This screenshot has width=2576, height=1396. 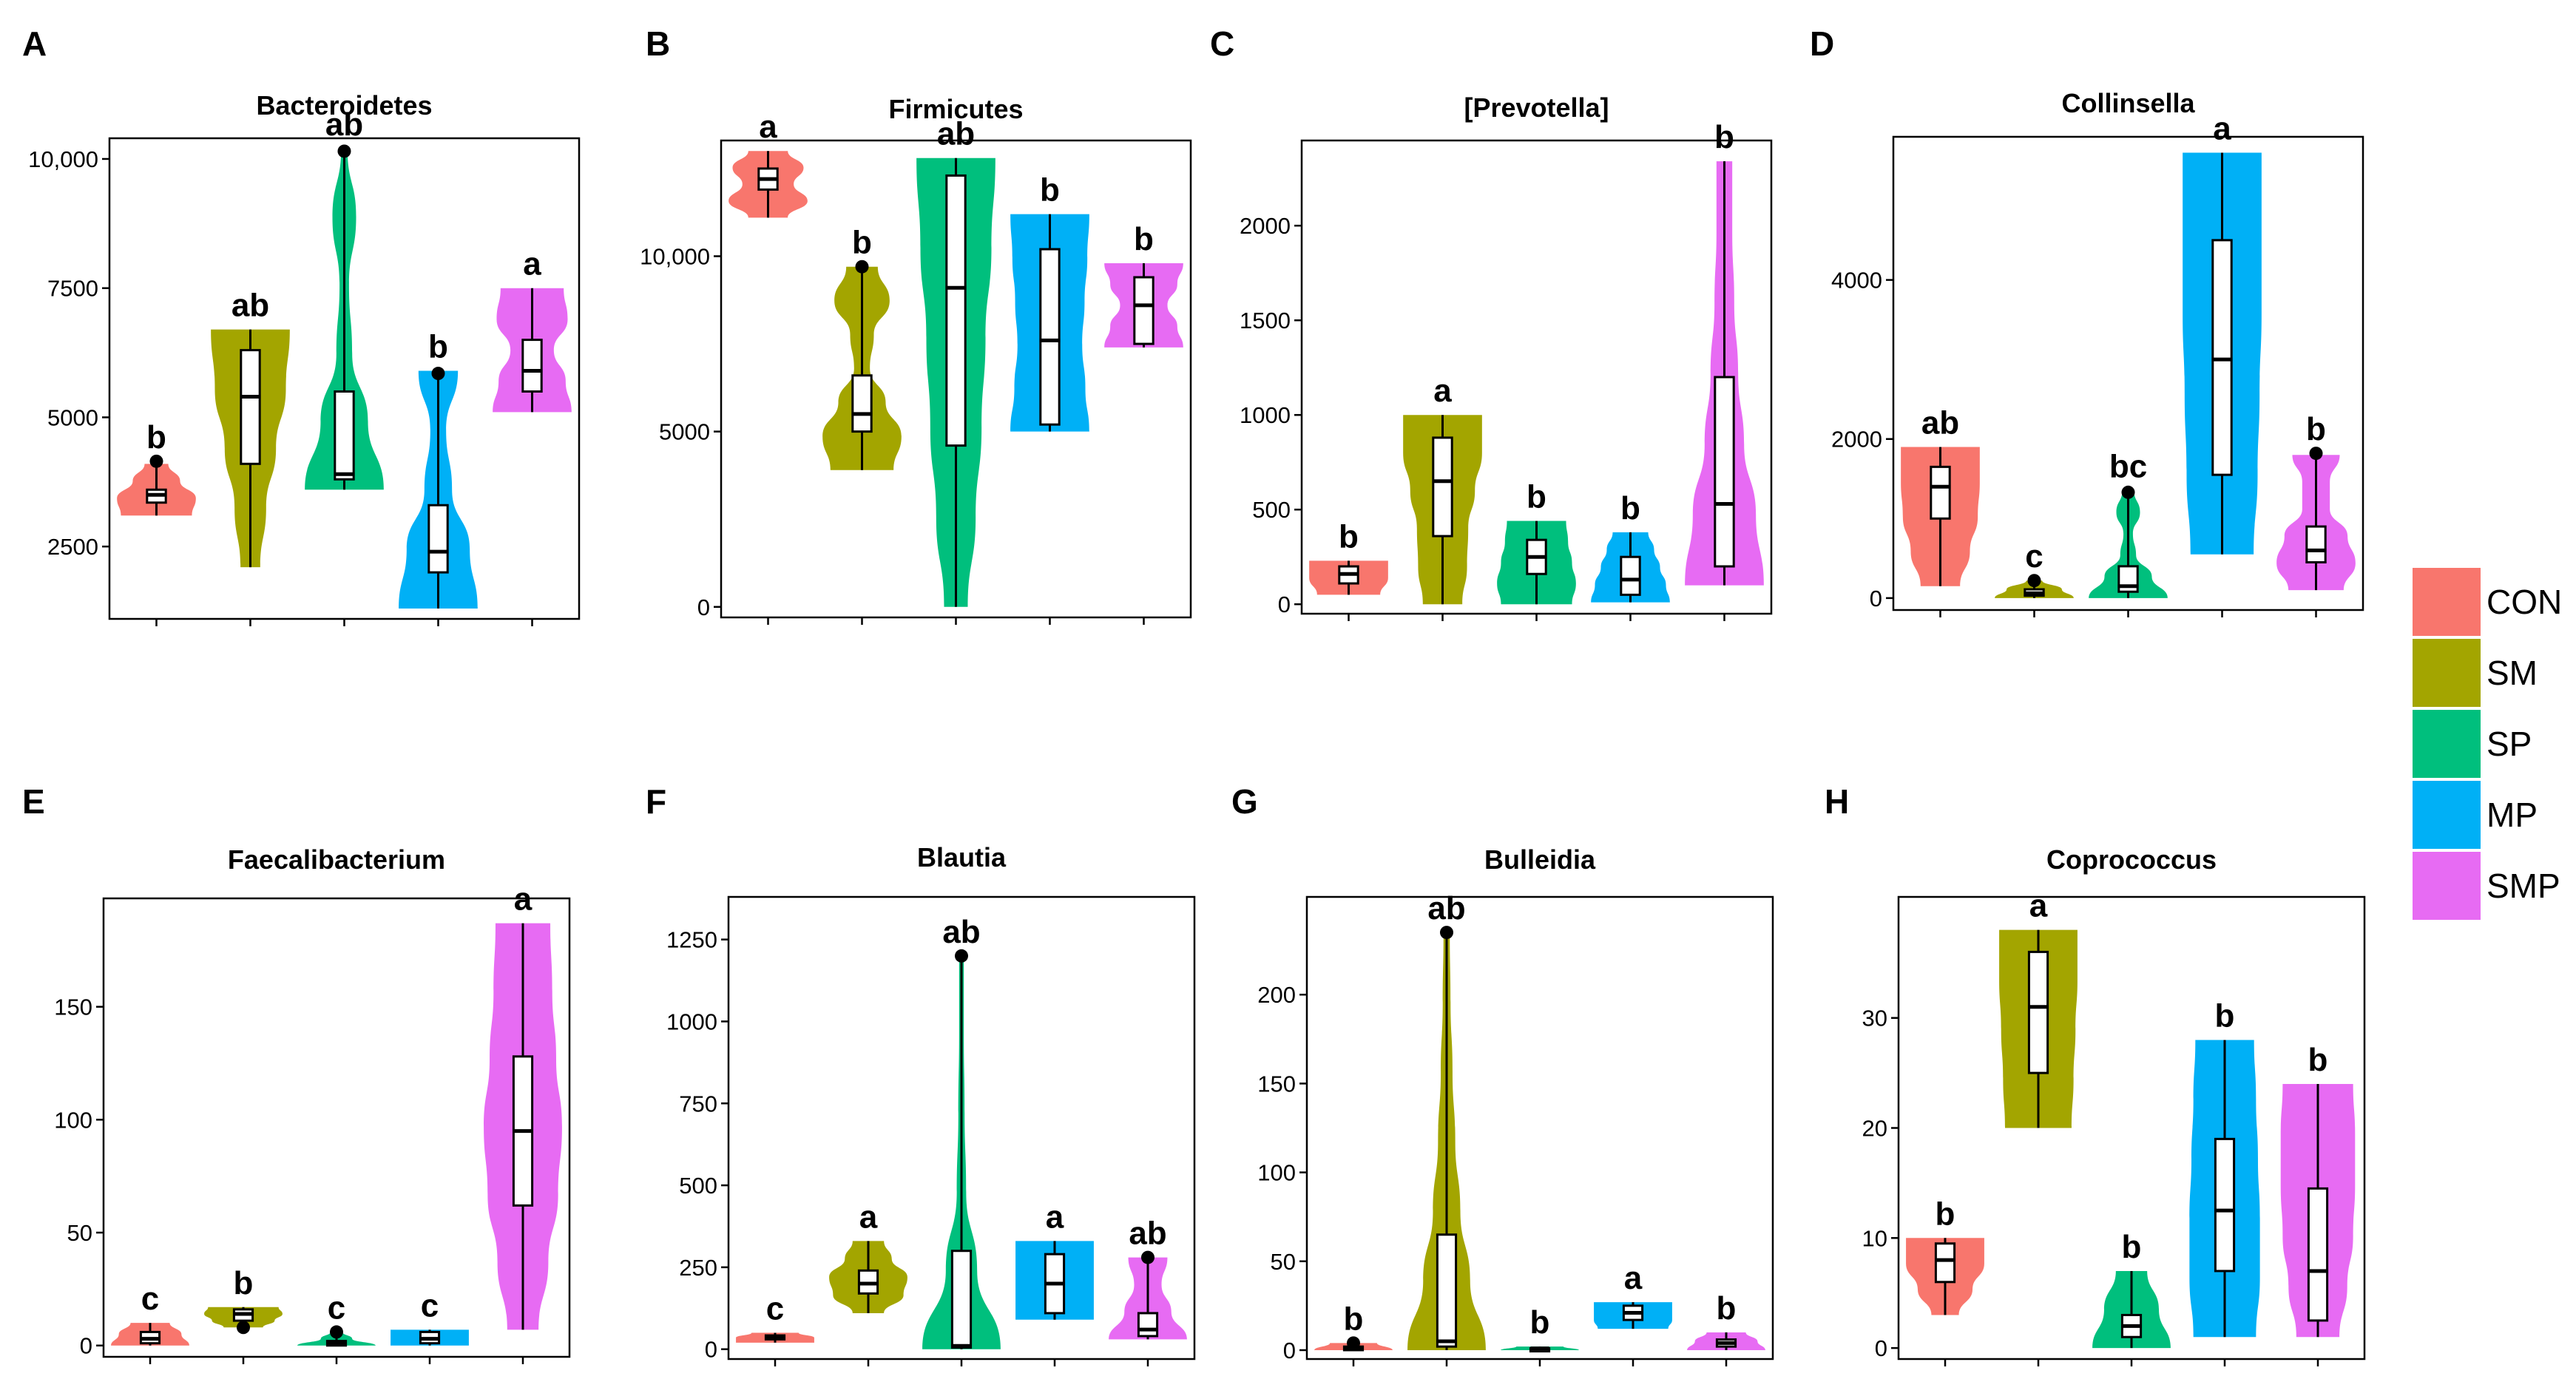 What do you see at coordinates (1536, 497) in the screenshot?
I see `sig-letter-sp: b` at bounding box center [1536, 497].